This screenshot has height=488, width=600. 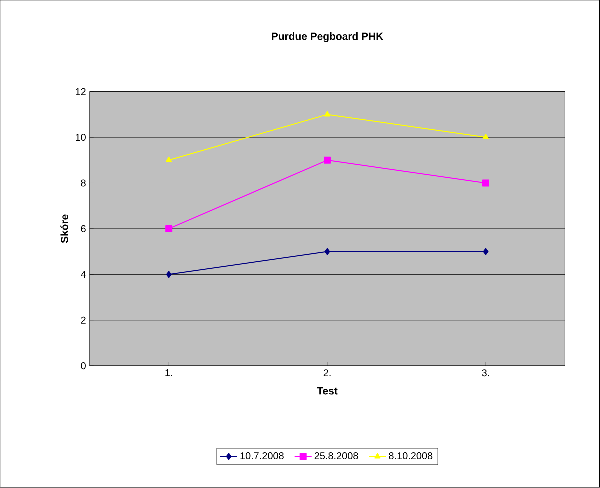 I want to click on y-tick-label: 12, so click(x=81, y=92).